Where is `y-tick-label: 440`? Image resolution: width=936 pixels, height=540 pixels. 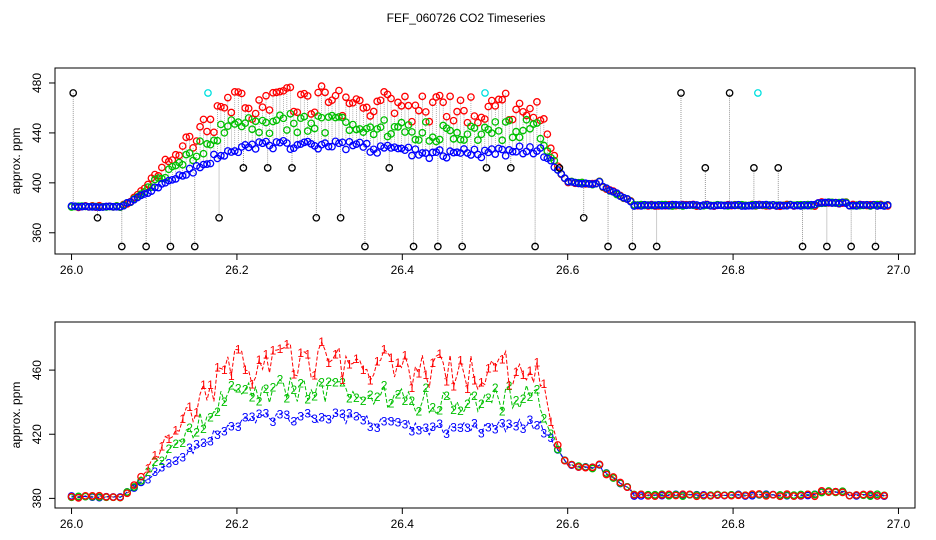 y-tick-label: 440 is located at coordinates (37, 133).